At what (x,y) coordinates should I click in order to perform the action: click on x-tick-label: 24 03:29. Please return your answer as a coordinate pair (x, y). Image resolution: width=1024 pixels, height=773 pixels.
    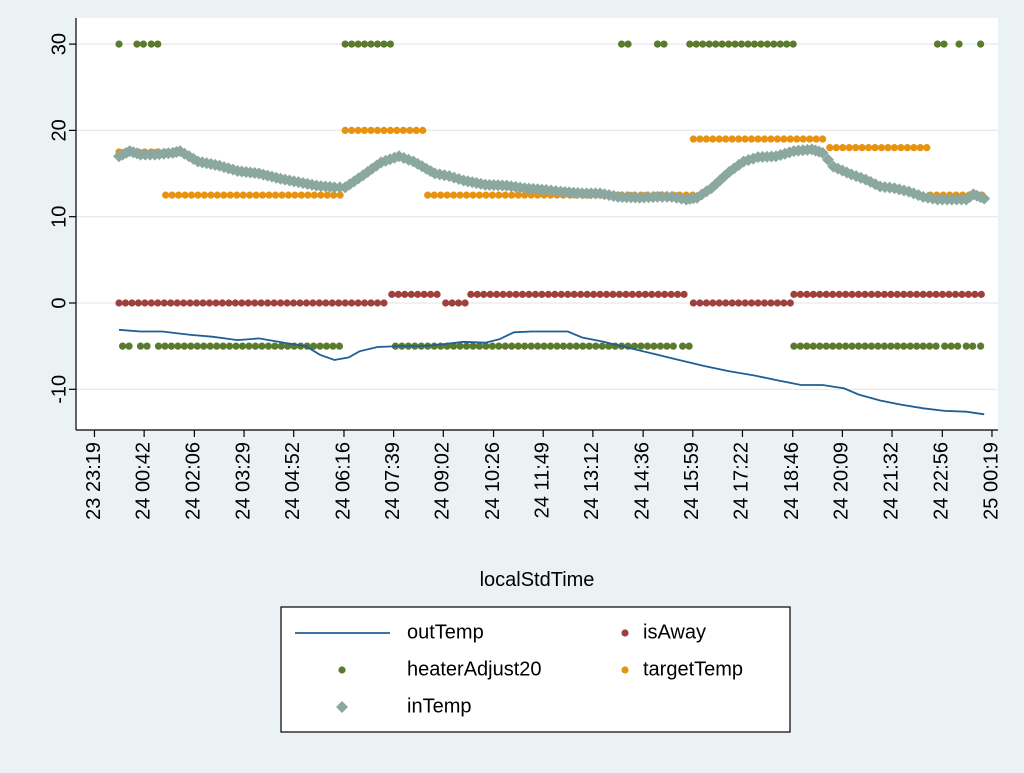
    Looking at the image, I should click on (243, 481).